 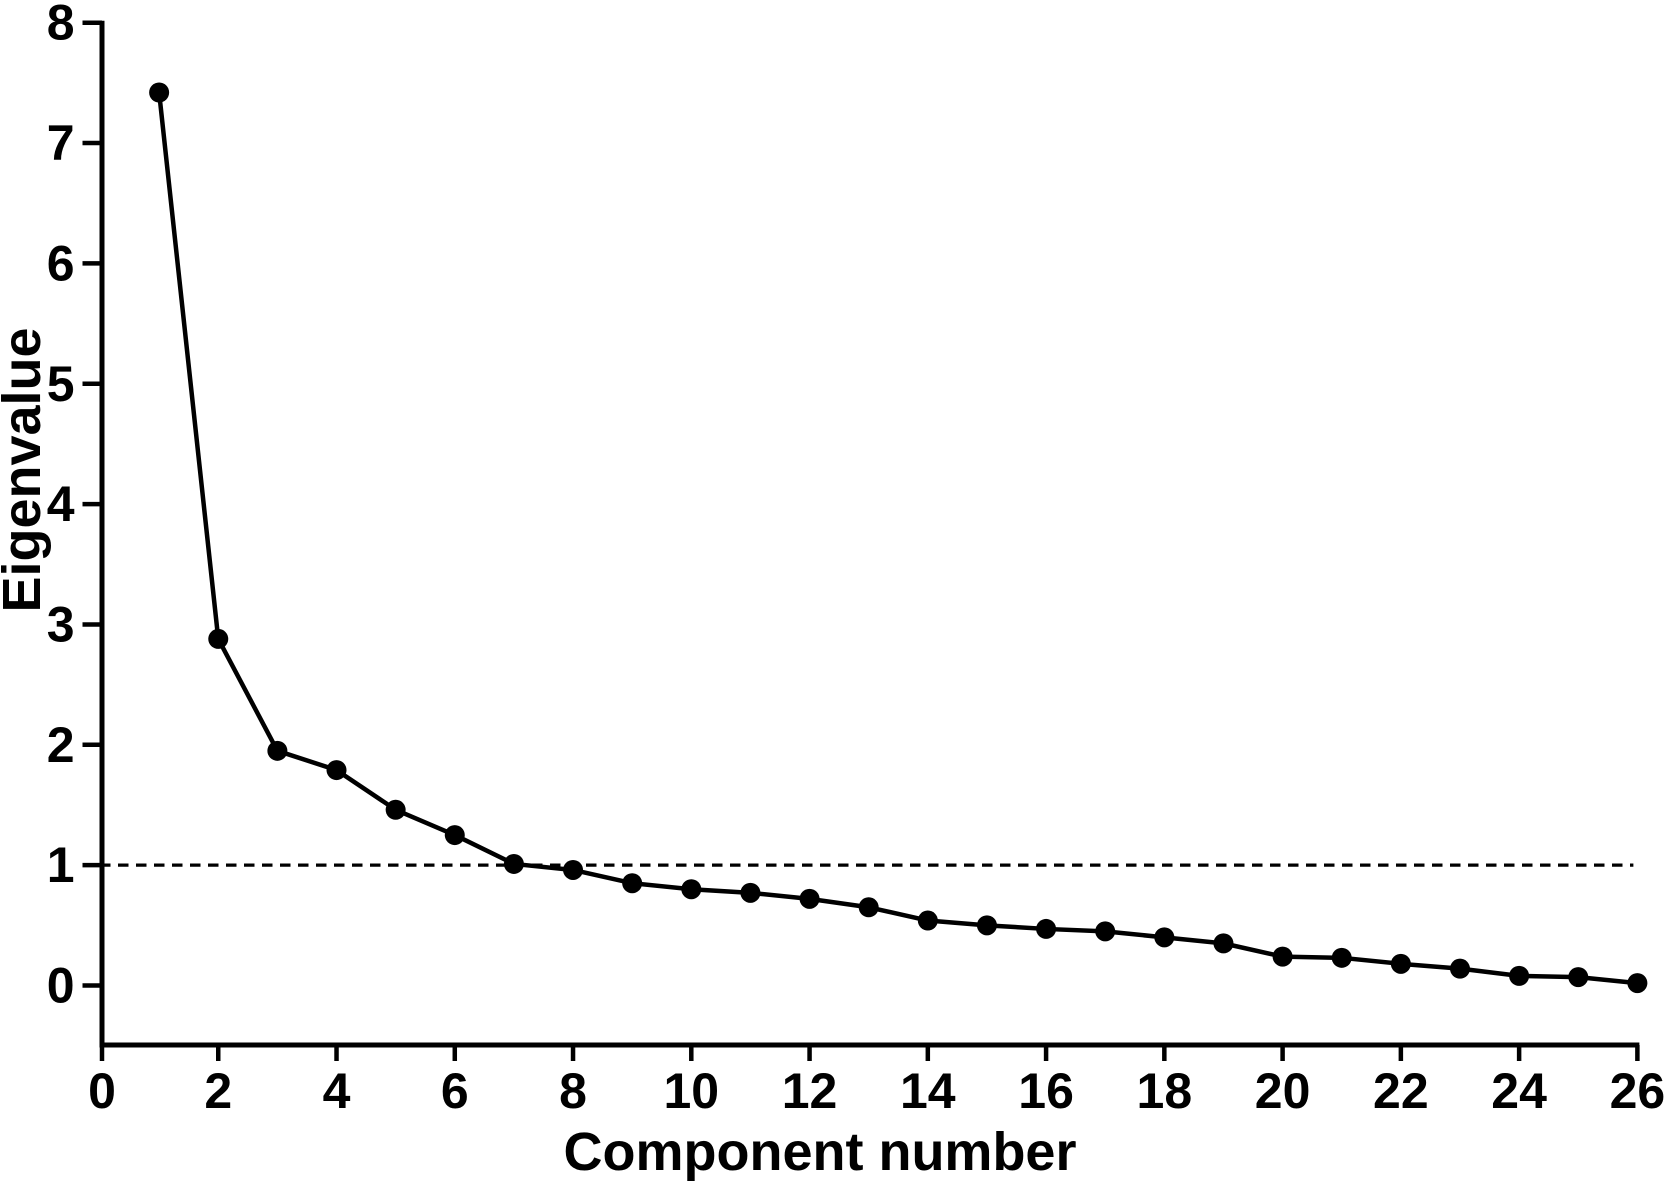 What do you see at coordinates (61, 143) in the screenshot?
I see `y-tick-label: 7` at bounding box center [61, 143].